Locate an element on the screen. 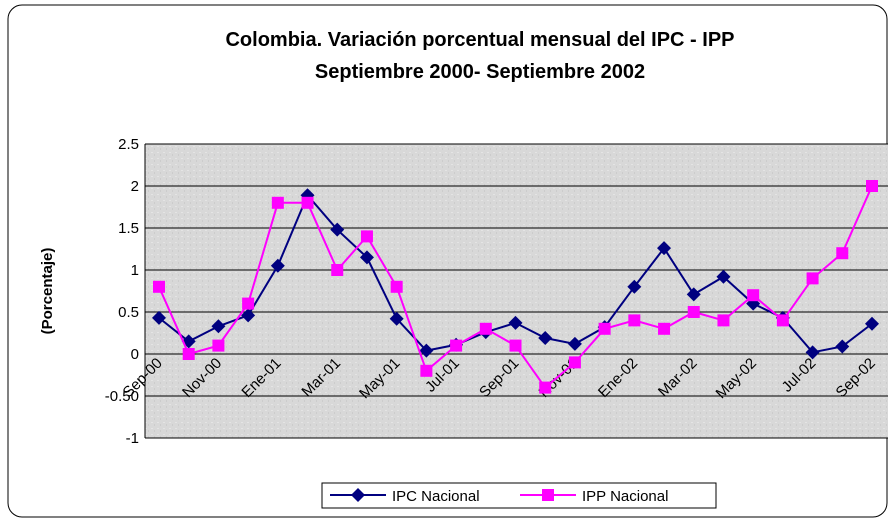 The image size is (896, 524). y-axis-label: (Porcentaje) is located at coordinates (47, 291).